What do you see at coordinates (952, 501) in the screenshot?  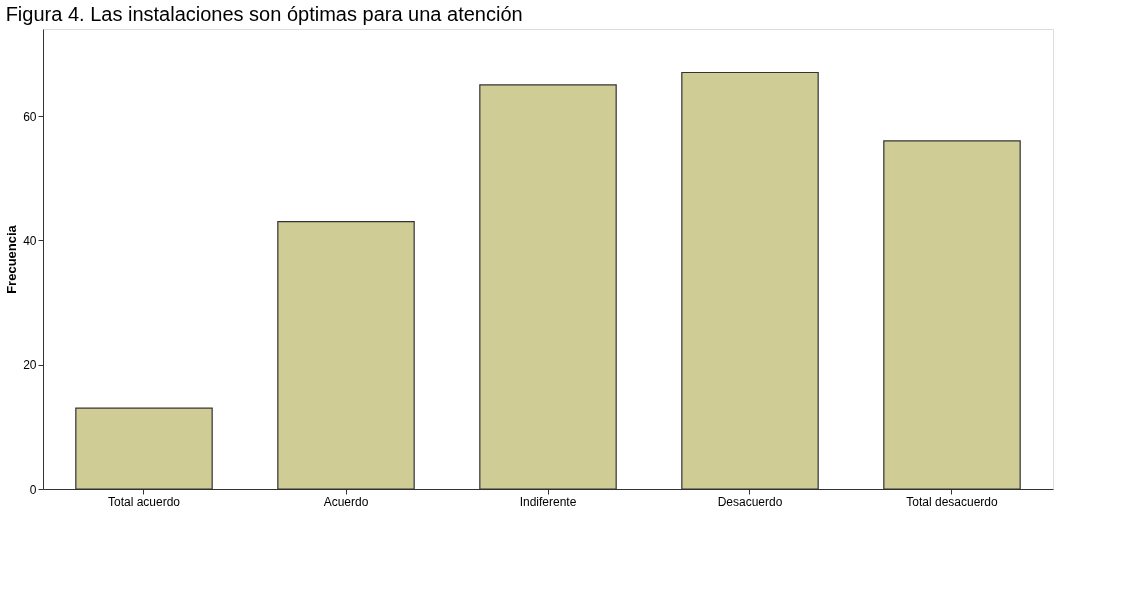 I see `x-tick-label: Total desacuerdo` at bounding box center [952, 501].